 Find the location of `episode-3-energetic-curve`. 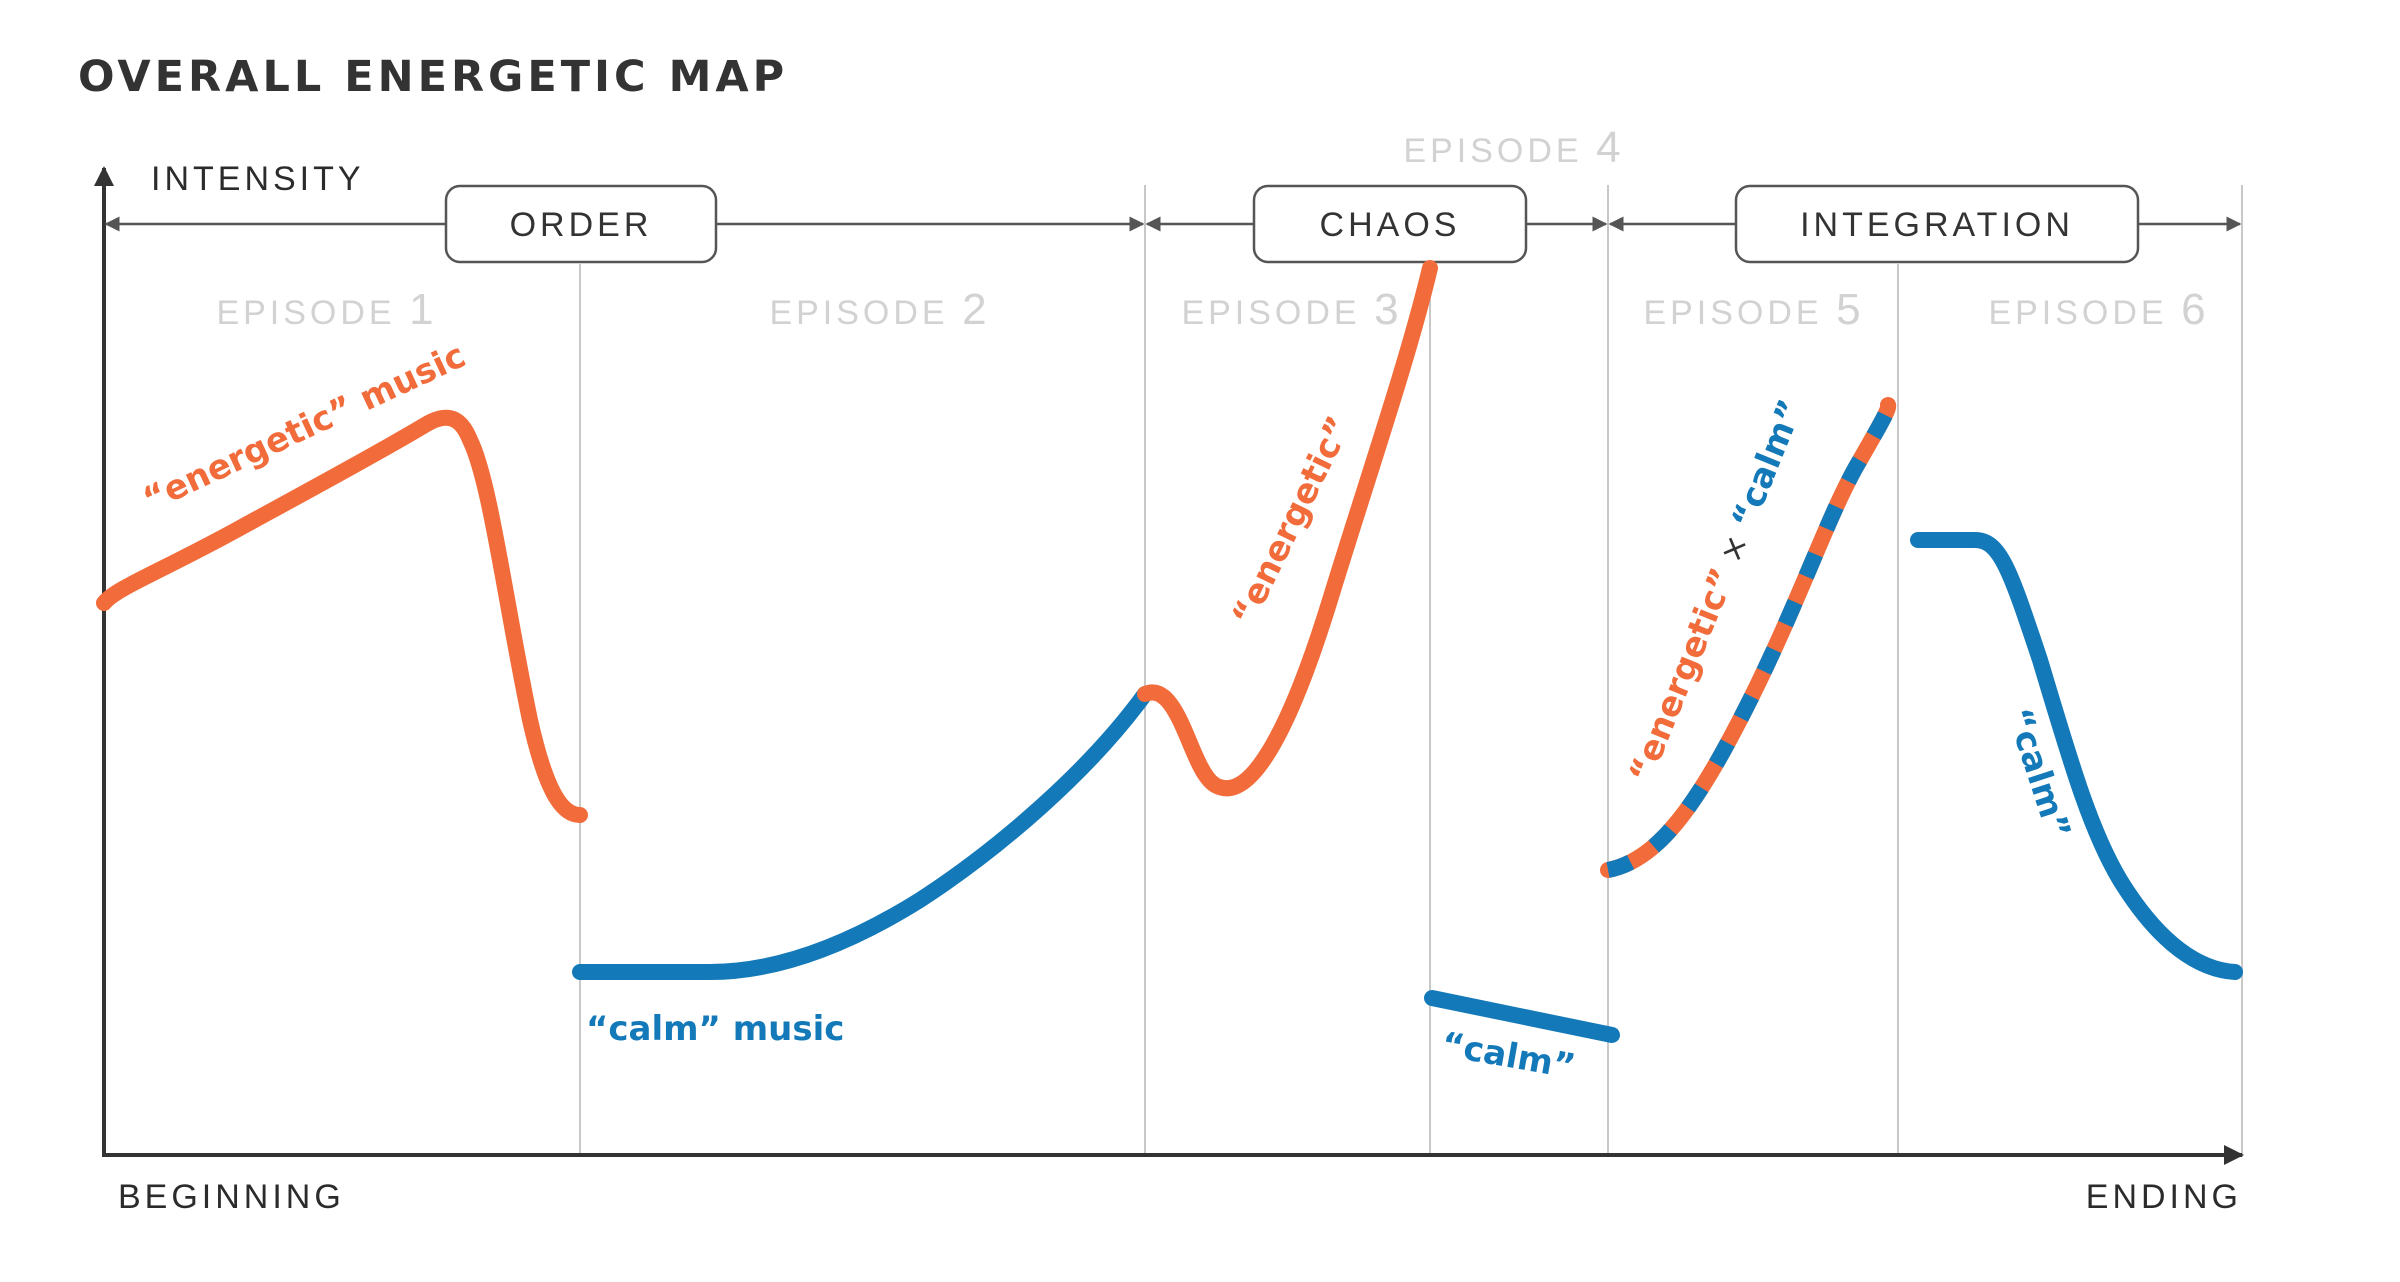

episode-3-energetic-curve is located at coordinates (1287, 528).